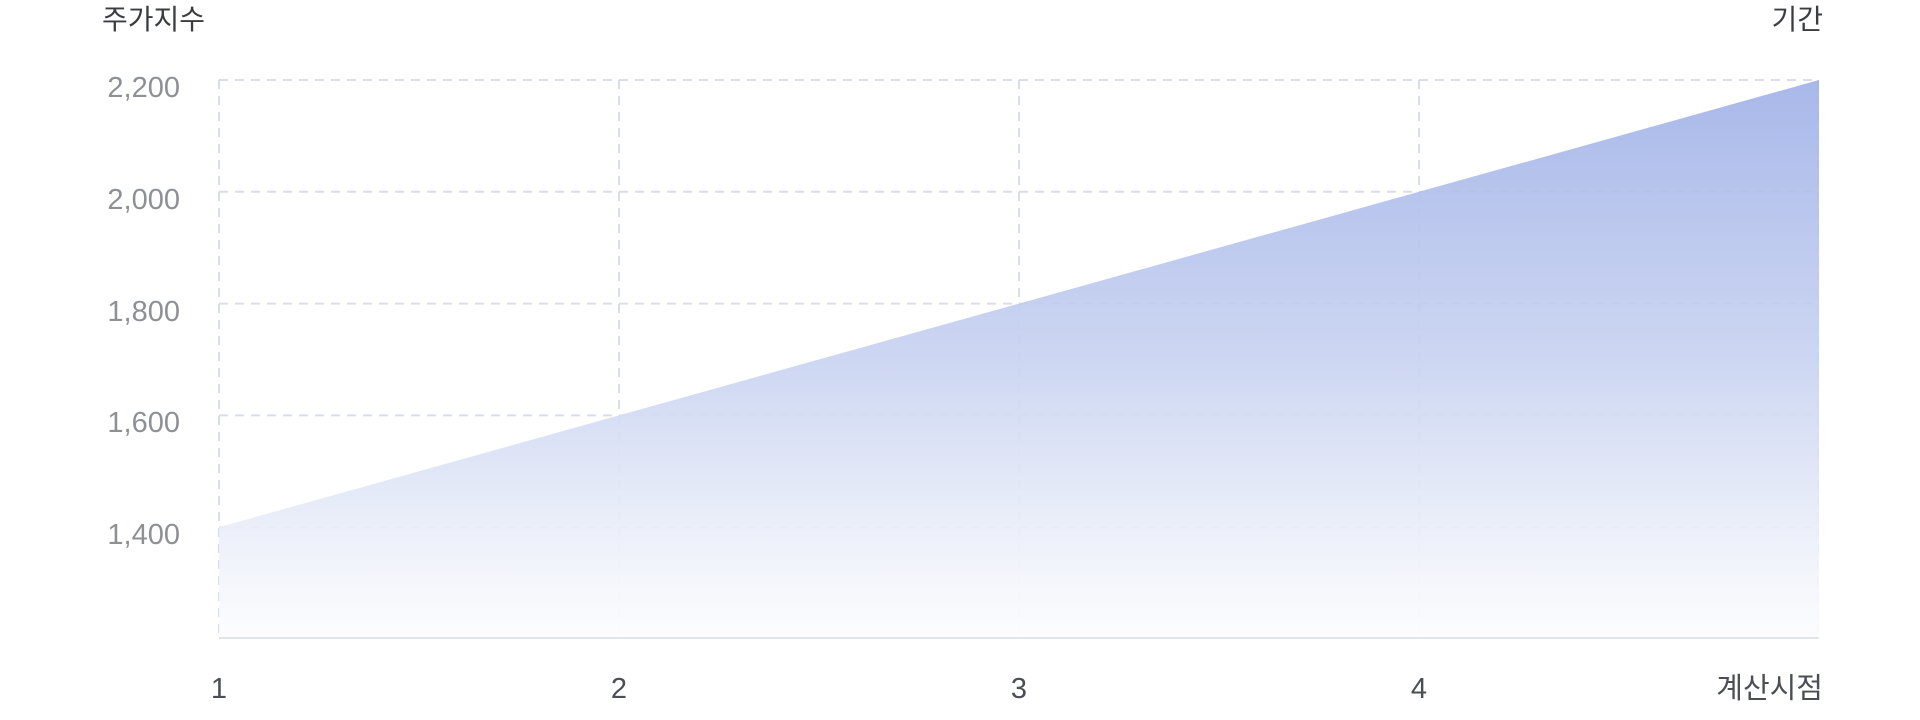 The width and height of the screenshot is (1920, 720). I want to click on y-tick-label: 2,200, so click(143, 88).